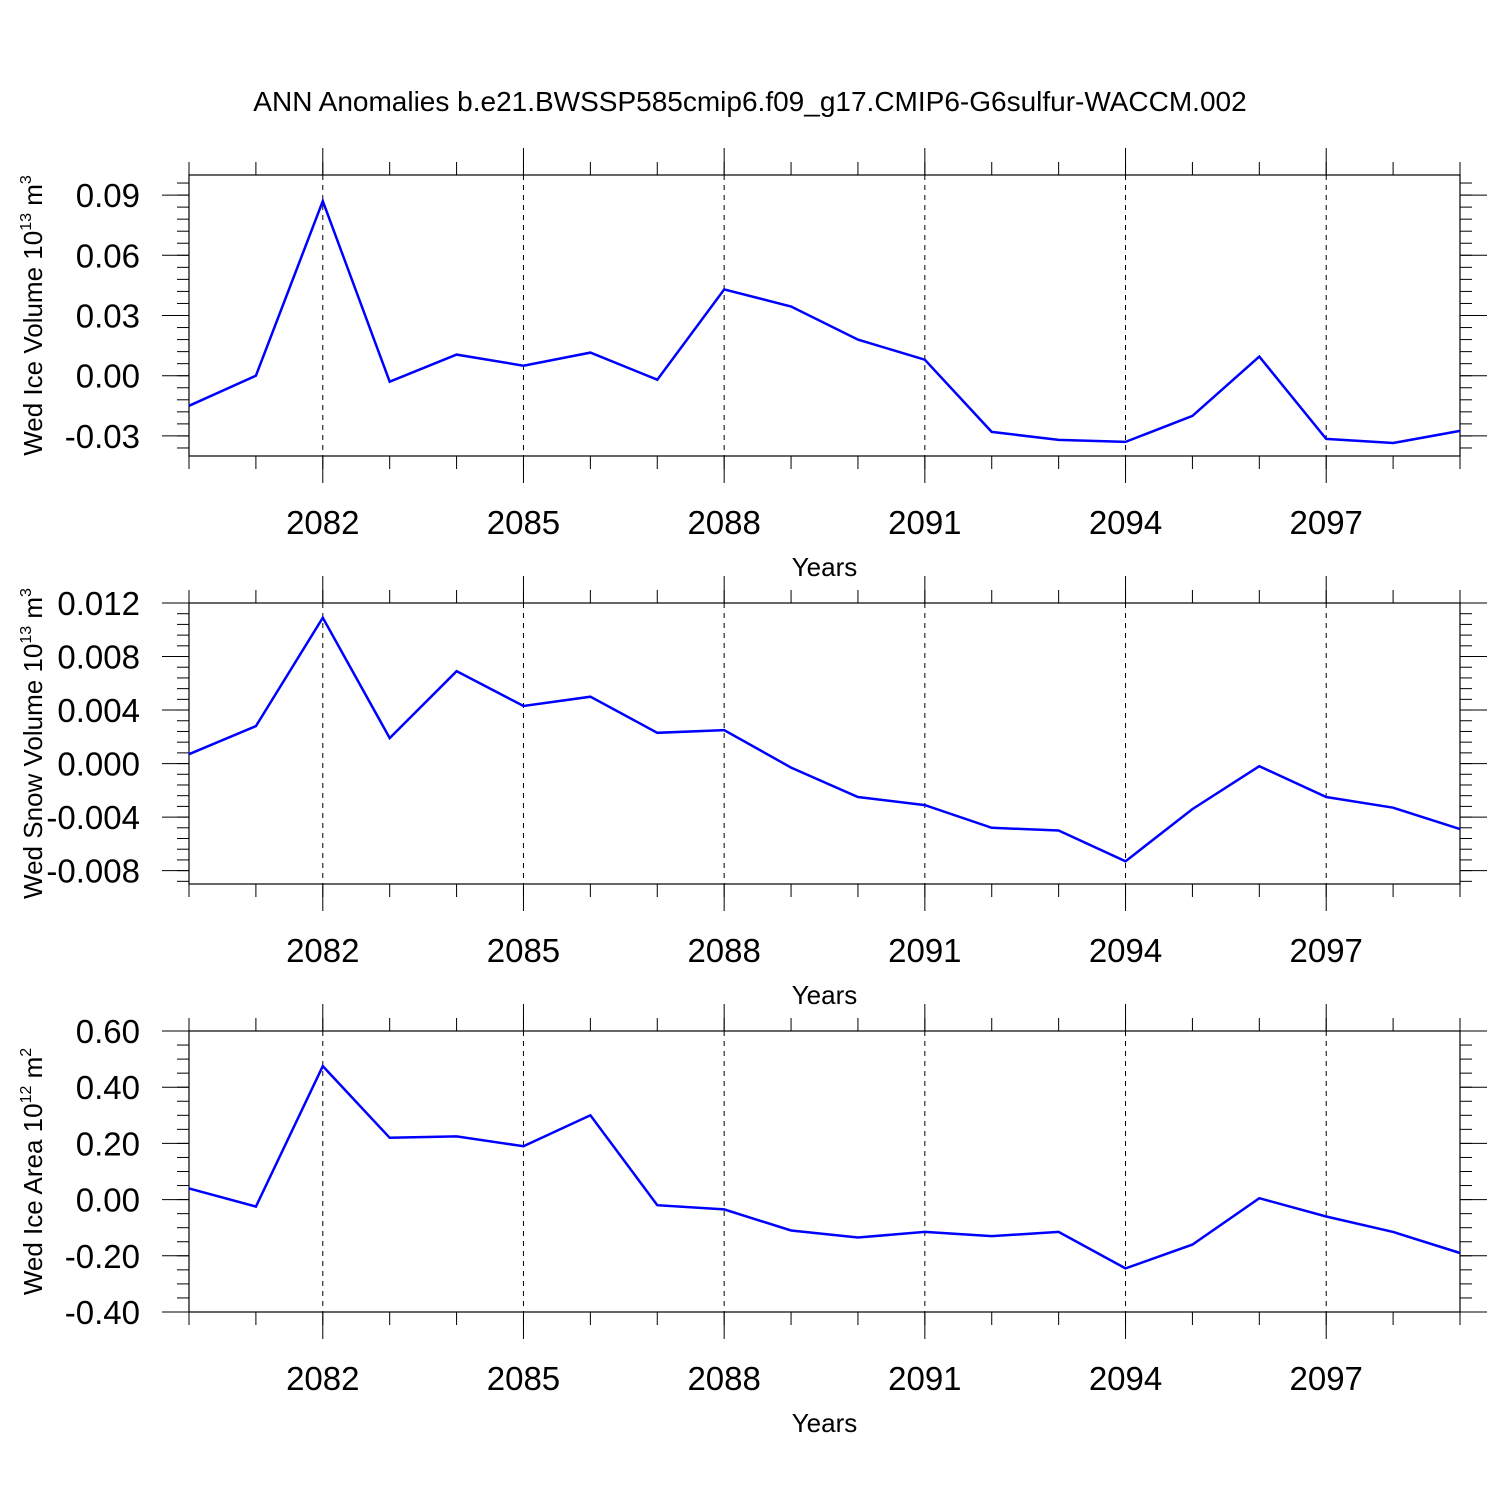  I want to click on y-tick-label: 0.000, so click(98, 764).